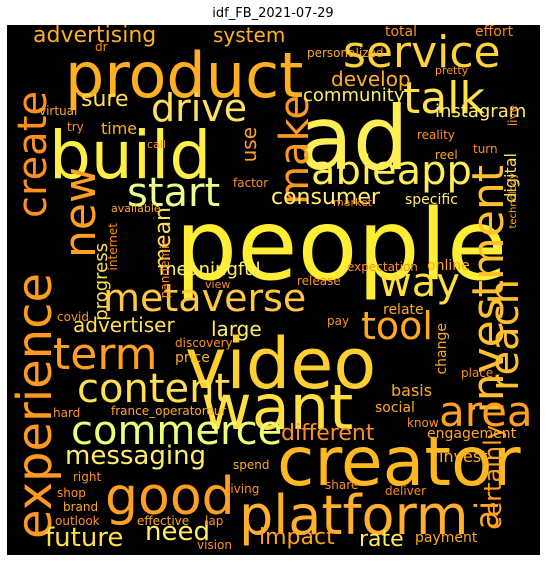 This screenshot has width=546, height=562. I want to click on word-outlook: outlook, so click(77, 521).